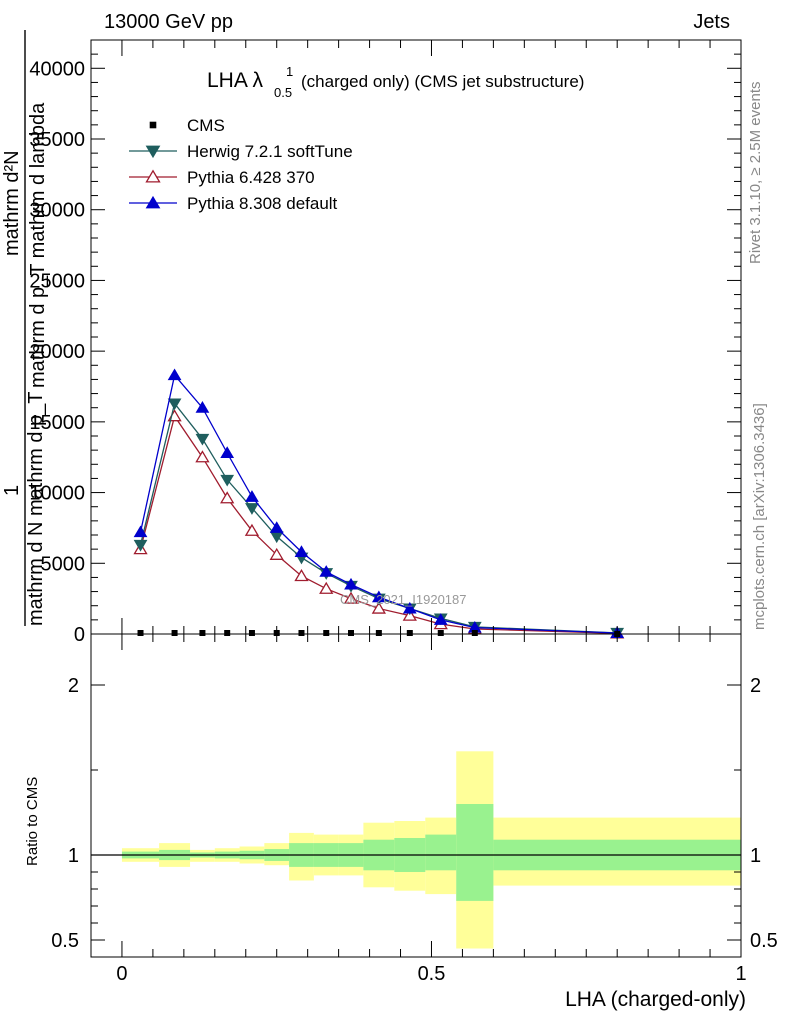 The image size is (786, 1024). I want to click on legend-item-cms: CMS, so click(187, 125).